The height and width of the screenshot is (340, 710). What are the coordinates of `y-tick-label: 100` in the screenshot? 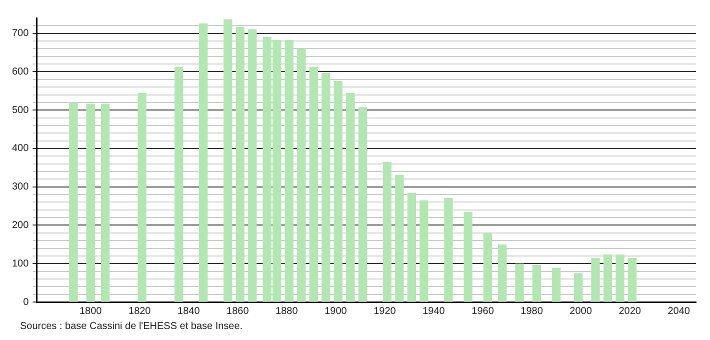 It's located at (21, 264).